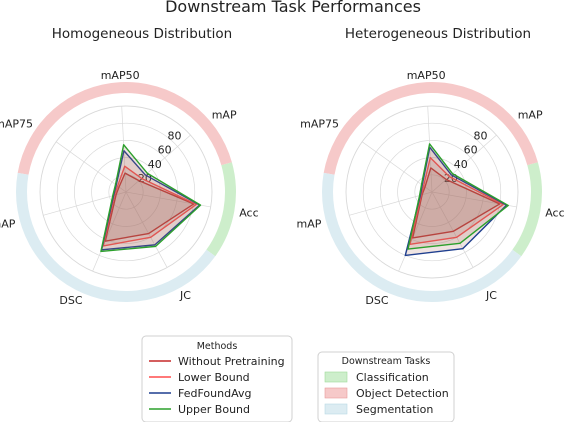 The width and height of the screenshot is (586, 422). Describe the element at coordinates (392, 377) in the screenshot. I see `legend-task-item: Classification` at that location.